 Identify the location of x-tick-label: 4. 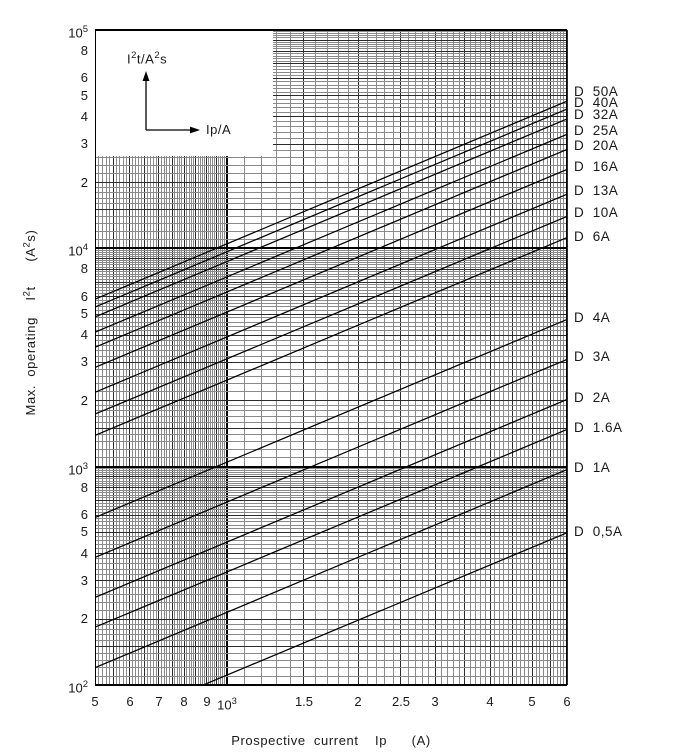
(490, 701).